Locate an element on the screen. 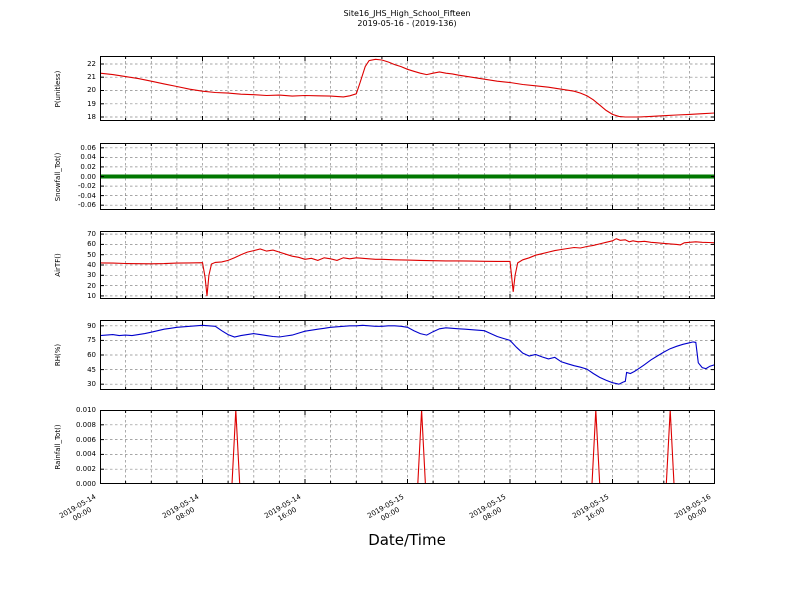 This screenshot has height=600, width=800. x-tick-label: 2019-05-14 16:00 is located at coordinates (283, 507).